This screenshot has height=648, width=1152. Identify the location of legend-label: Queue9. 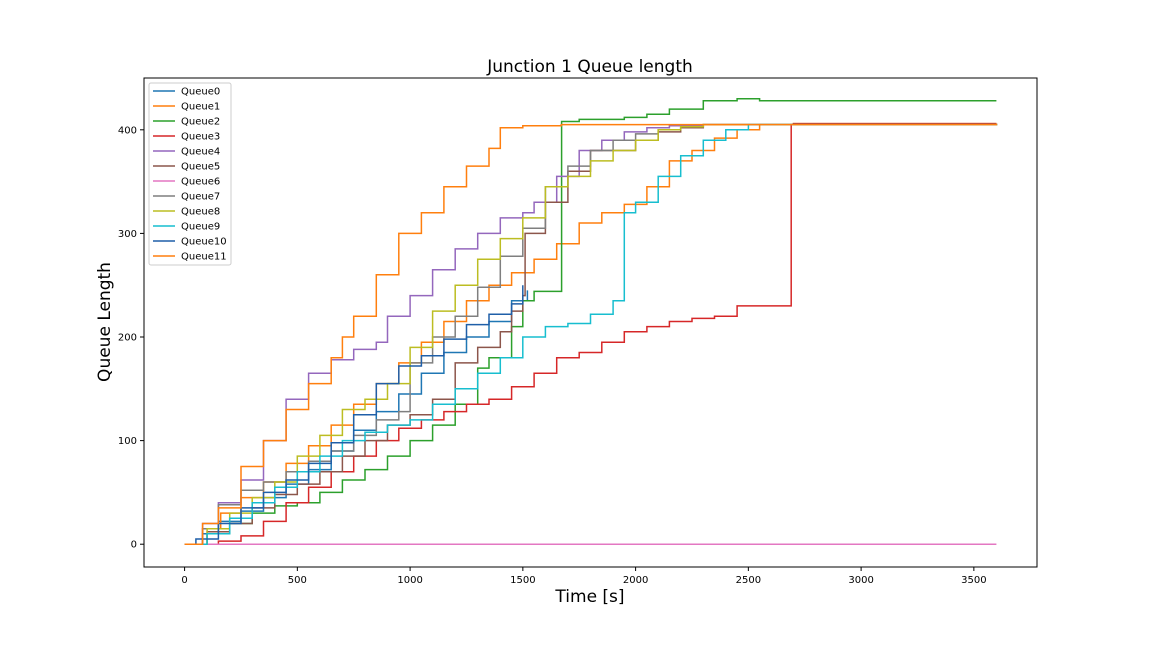
(200, 227).